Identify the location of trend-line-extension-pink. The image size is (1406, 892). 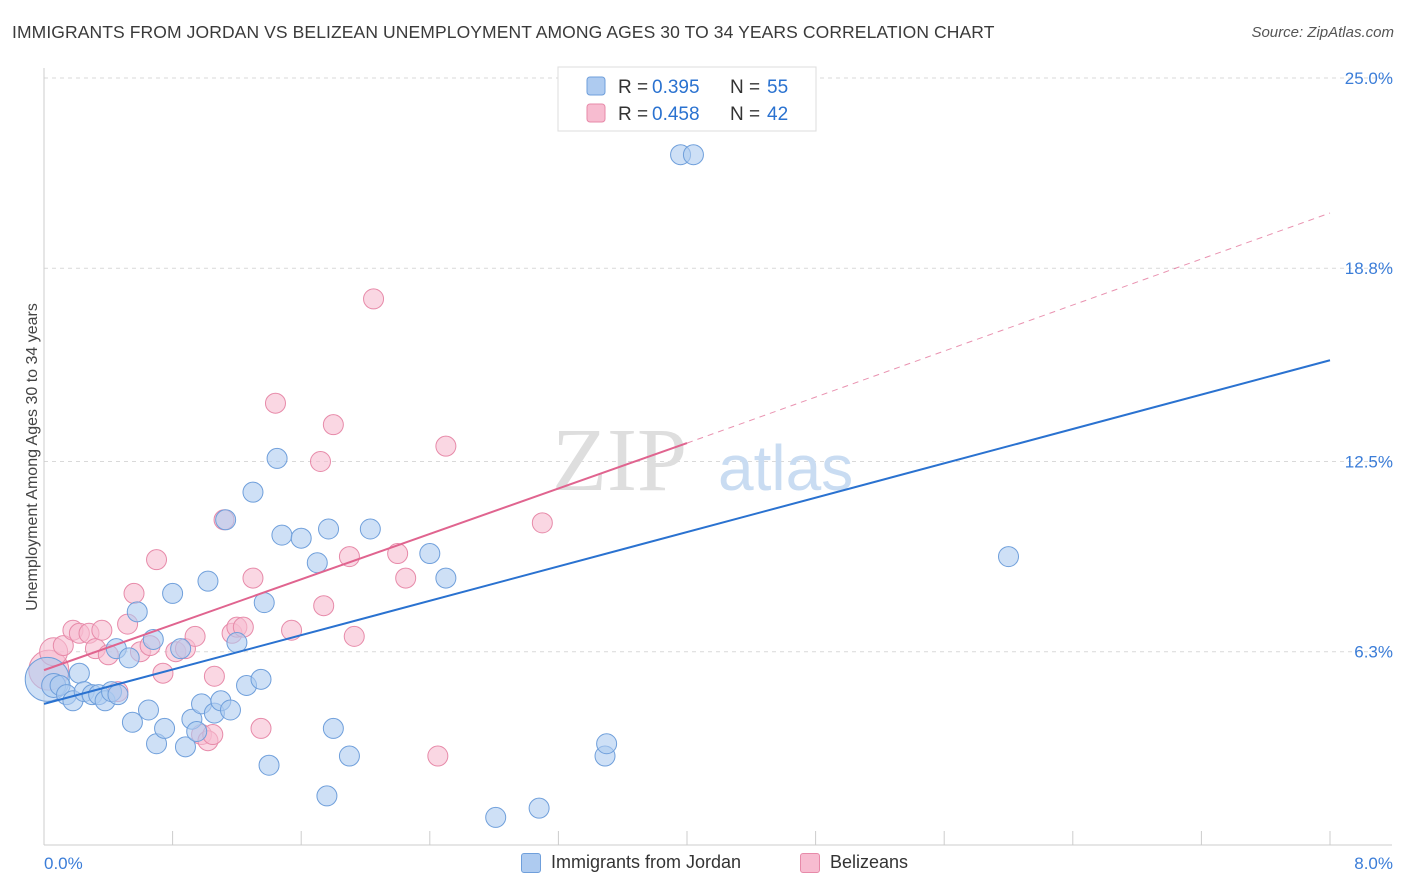
(1008, 328).